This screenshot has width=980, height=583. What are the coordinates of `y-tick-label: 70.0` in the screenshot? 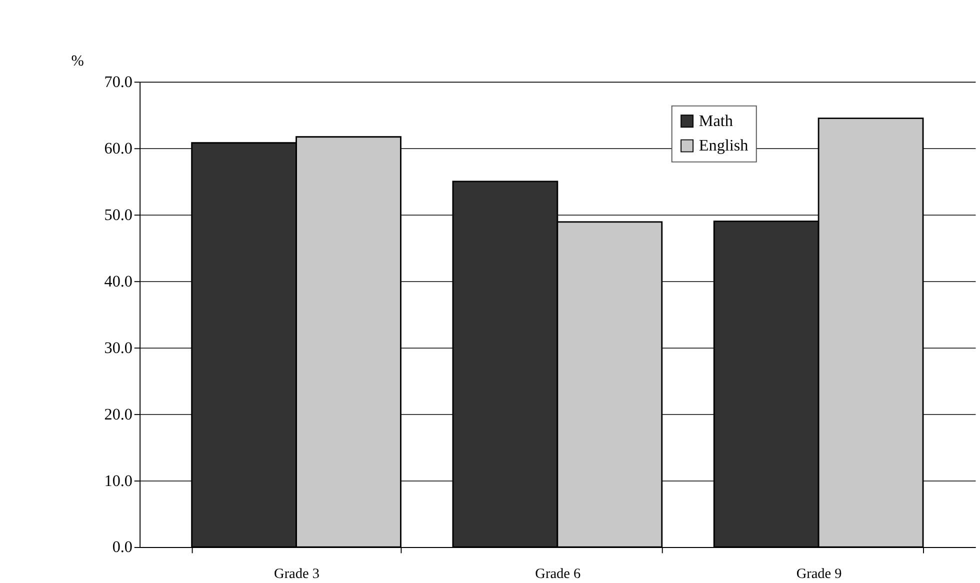 It's located at (118, 82).